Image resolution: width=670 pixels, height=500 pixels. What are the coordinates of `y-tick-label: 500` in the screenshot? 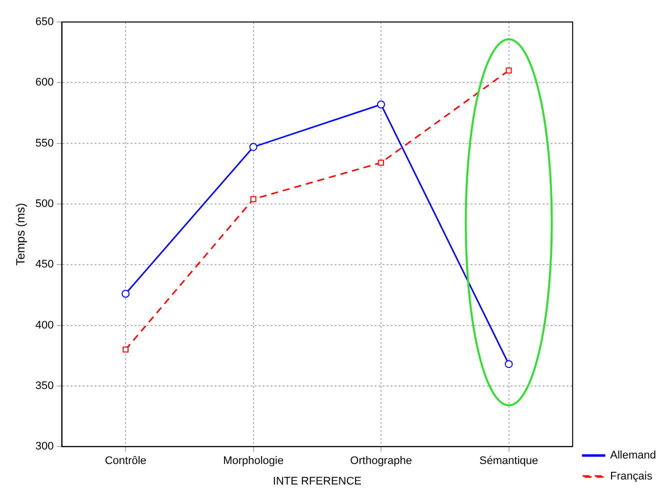 It's located at (44, 204).